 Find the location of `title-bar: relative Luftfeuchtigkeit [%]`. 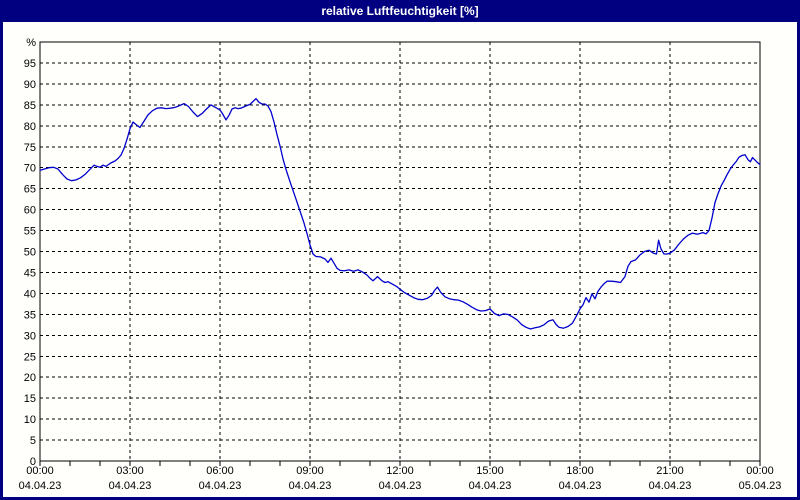

title-bar: relative Luftfeuchtigkeit [%] is located at coordinates (400, 11).